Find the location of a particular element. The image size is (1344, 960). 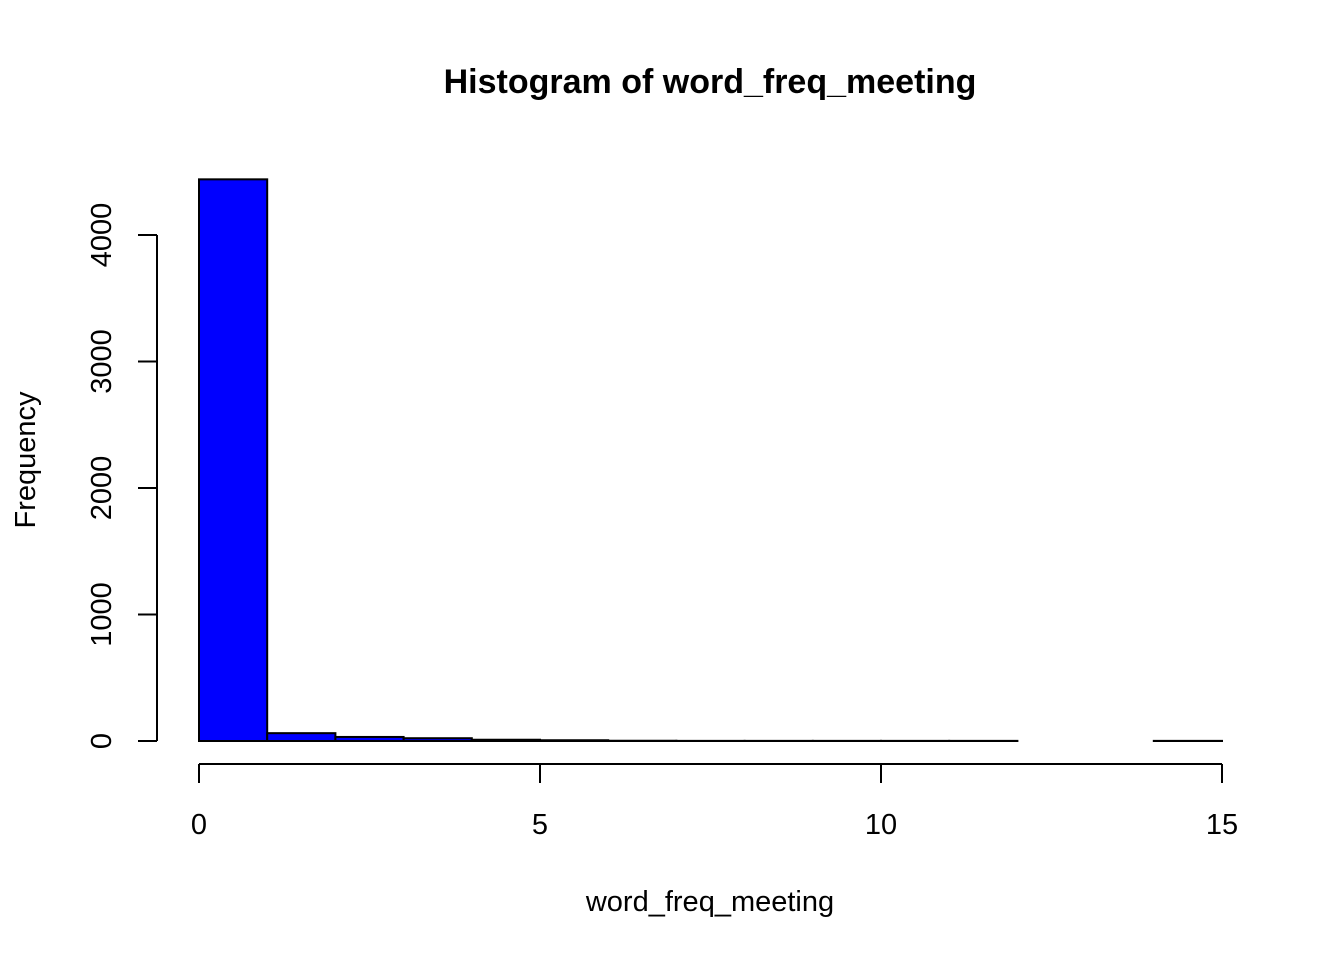

y-axis: 0 1000 2000 3000 4000 is located at coordinates (122, 476).